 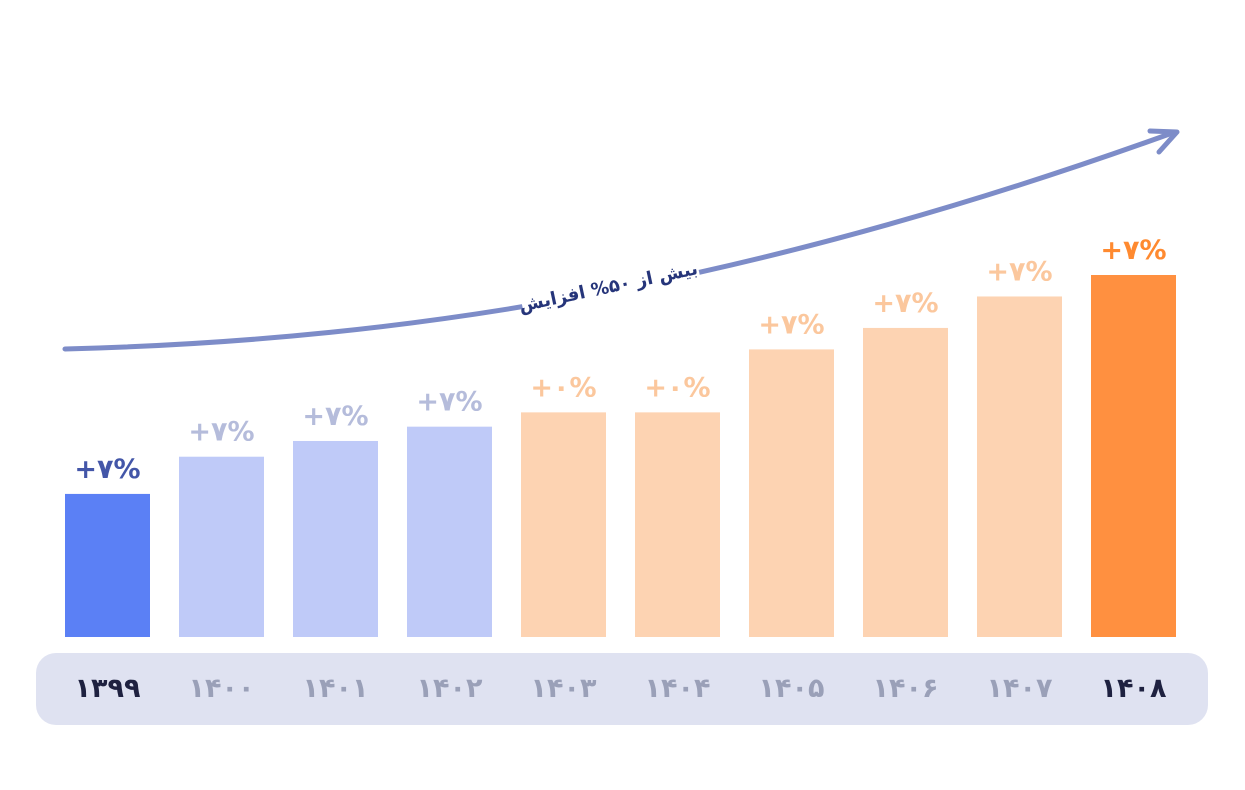 I want to click on x-axis-band, so click(x=622, y=689).